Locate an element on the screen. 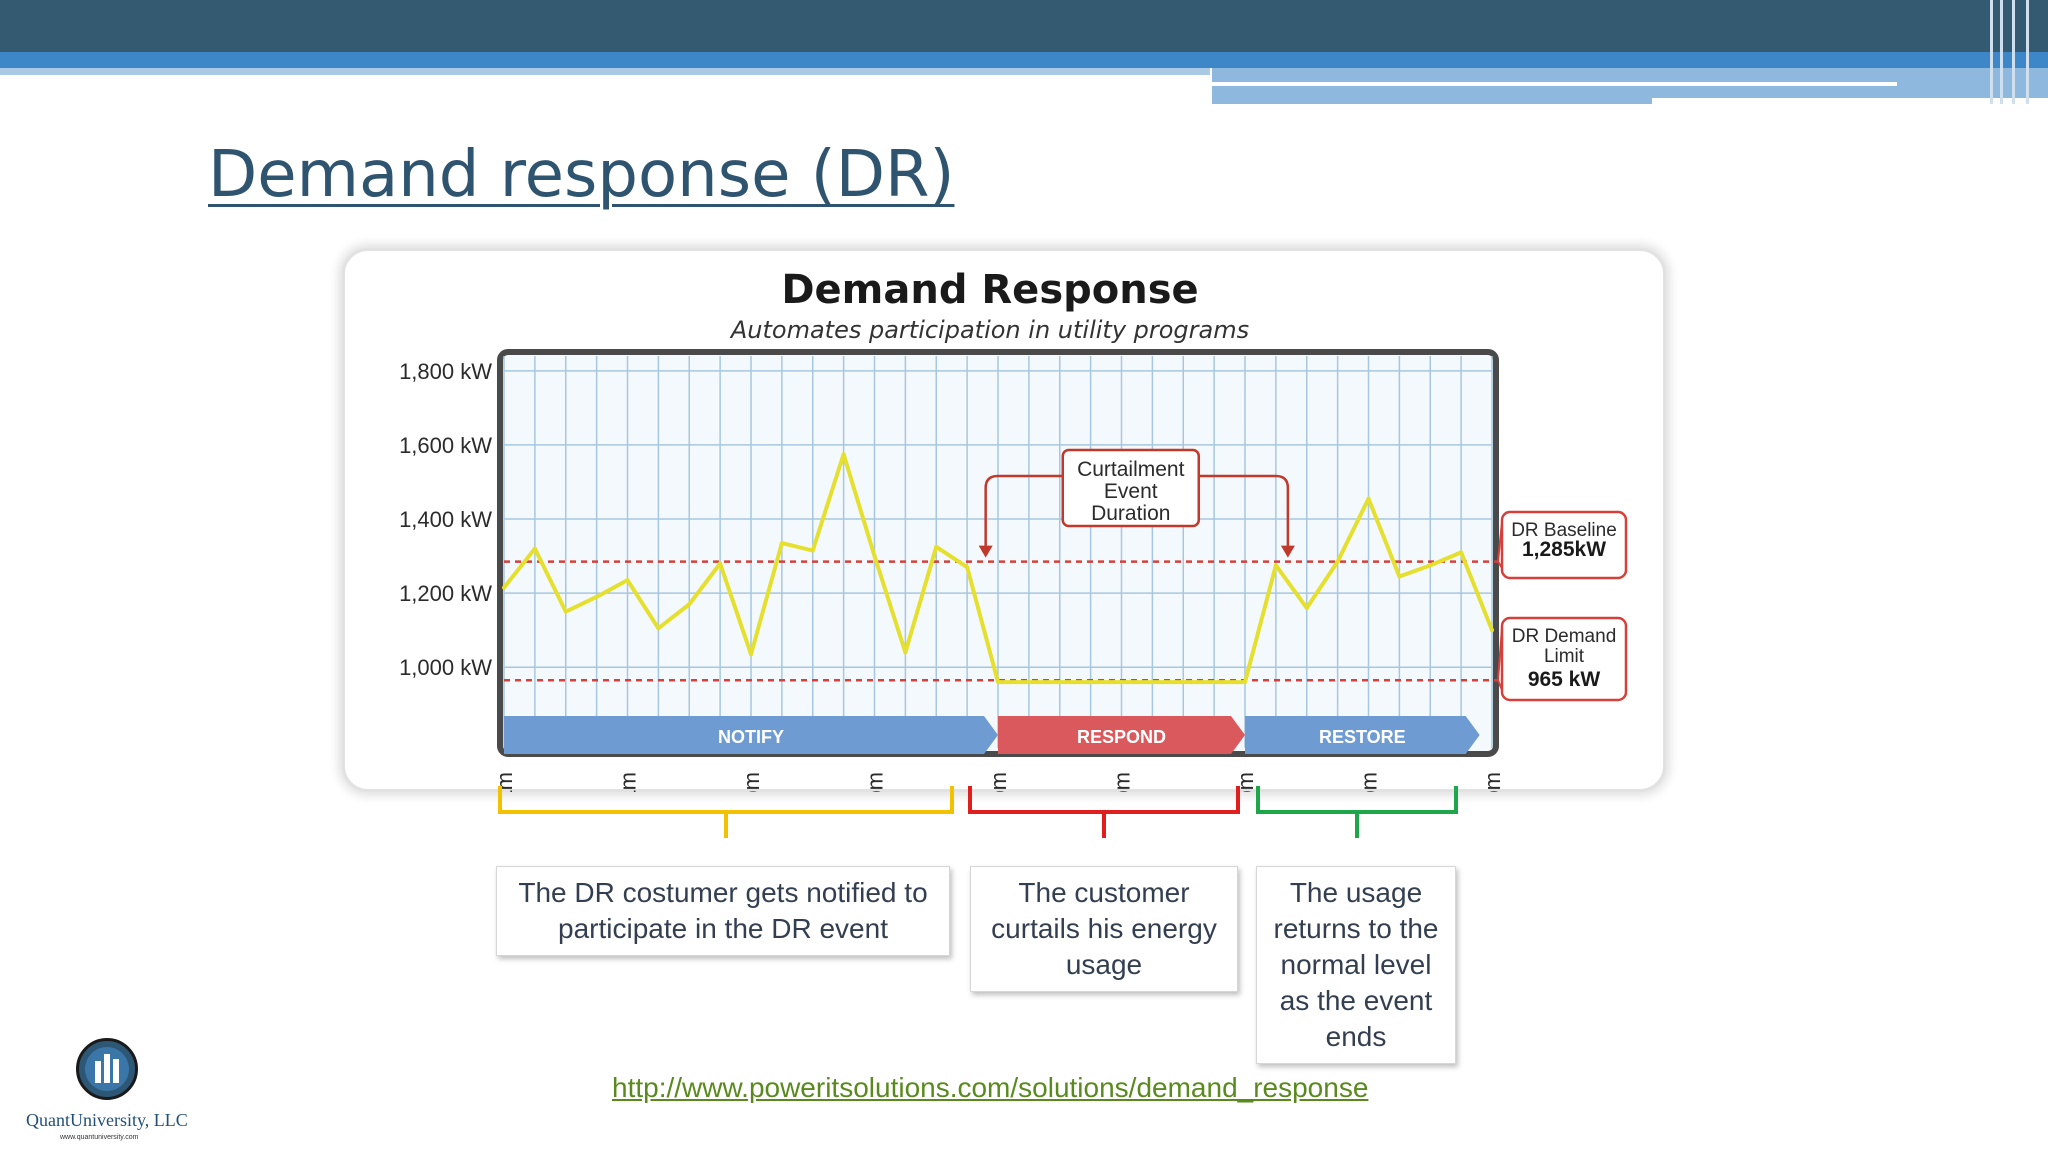 This screenshot has width=2048, height=1152. callout-label: DR Baseline is located at coordinates (1564, 530).